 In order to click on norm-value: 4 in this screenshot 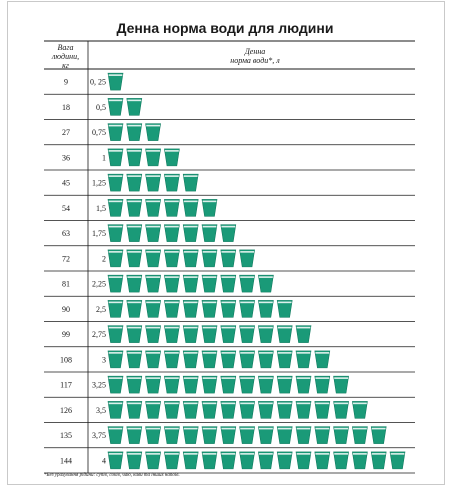, I will do `click(104, 460)`.